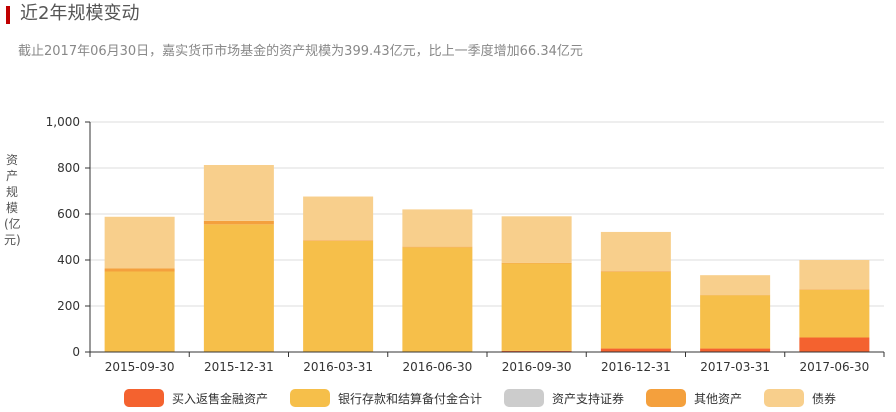  Describe the element at coordinates (68, 214) in the screenshot. I see `y-tick-label: 600` at that location.